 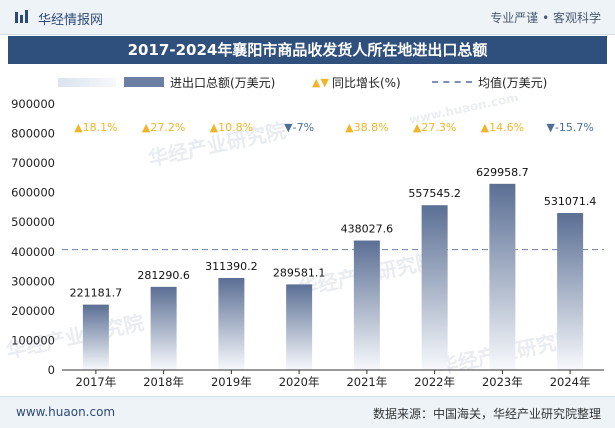 What do you see at coordinates (486, 414) in the screenshot?
I see `data-source: 数据来源：中国海关，华经产业研究院整理` at bounding box center [486, 414].